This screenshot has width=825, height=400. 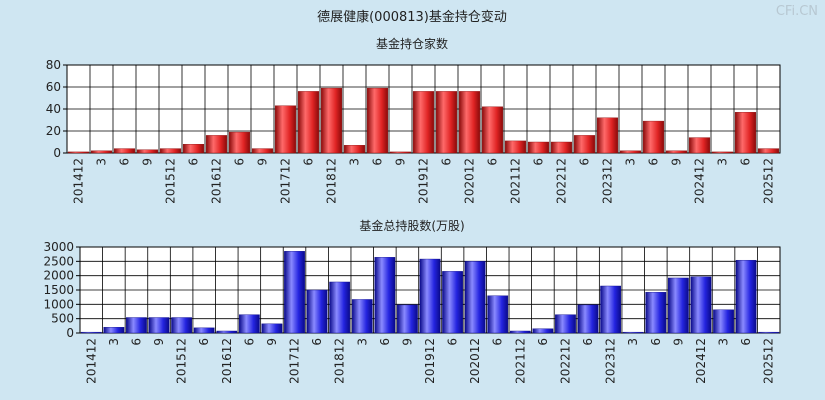 I want to click on x-tick-label: 201912, so click(x=430, y=361).